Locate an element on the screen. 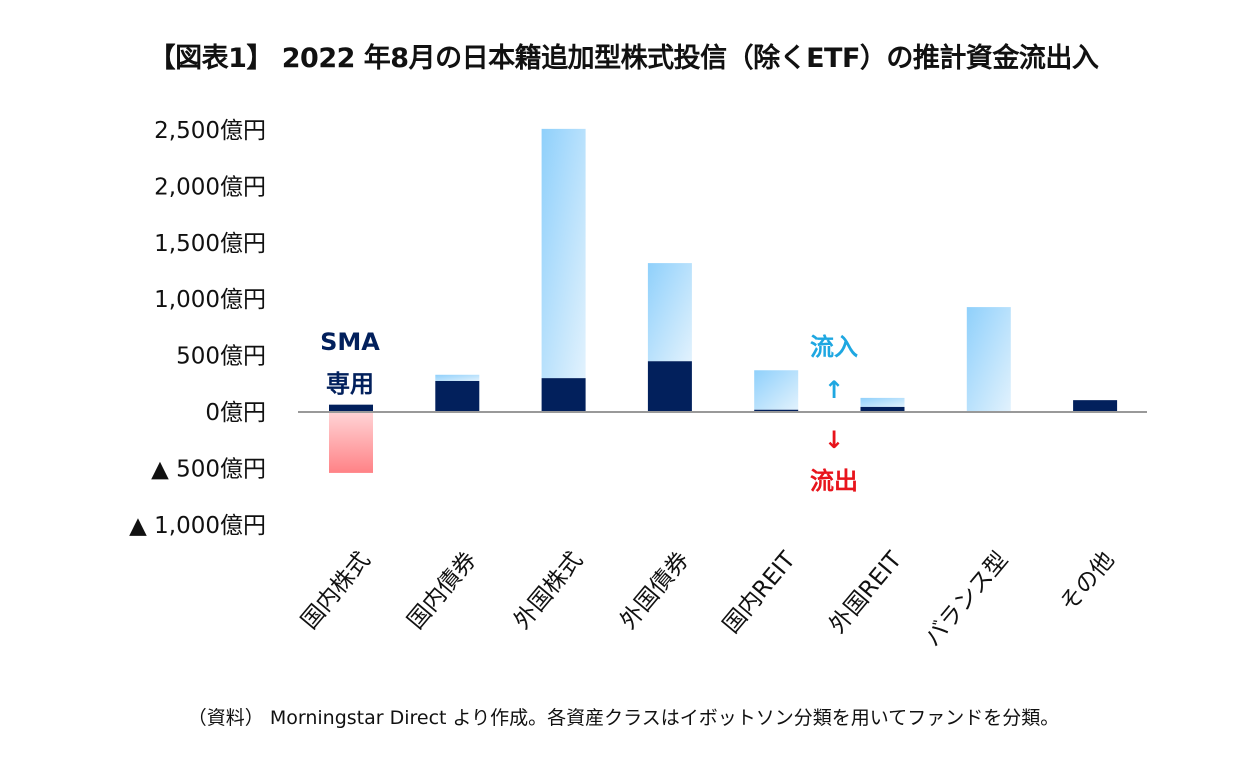  x-tick-label: その他 is located at coordinates (1087, 582).